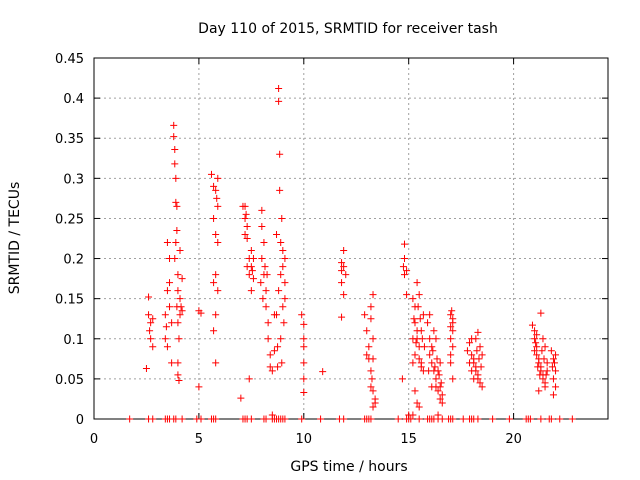 Image resolution: width=640 pixels, height=480 pixels. What do you see at coordinates (69, 380) in the screenshot?
I see `y-tick-label: 0.05` at bounding box center [69, 380].